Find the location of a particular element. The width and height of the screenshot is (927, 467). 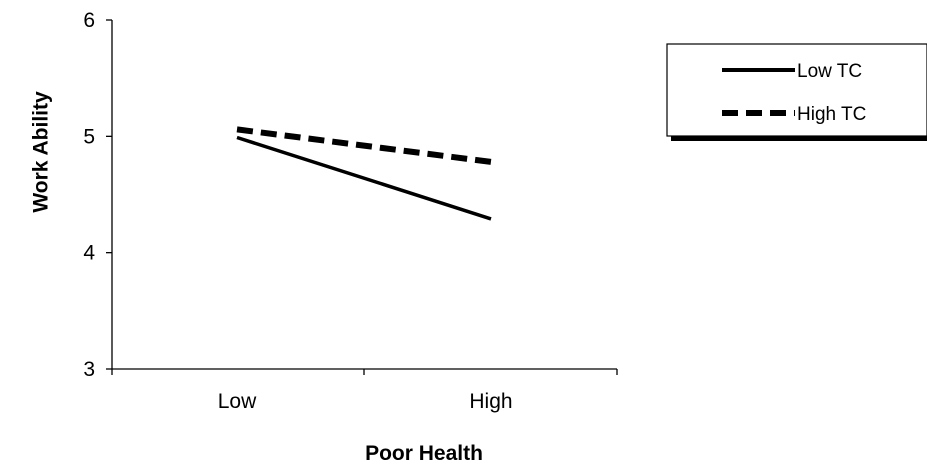

x-axis-title: Poor Health is located at coordinates (424, 453).